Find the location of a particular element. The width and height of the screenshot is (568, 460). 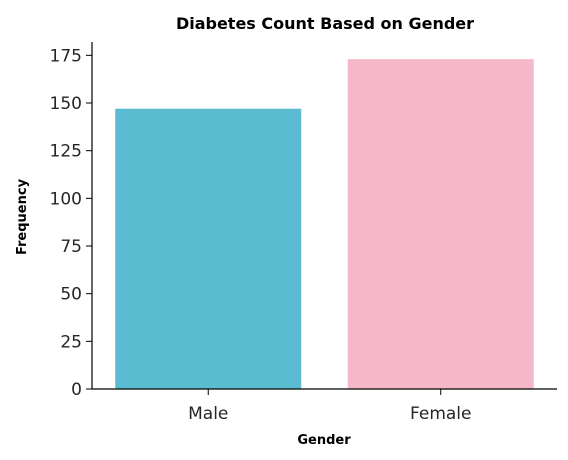

x-tick-label: Female is located at coordinates (440, 414).